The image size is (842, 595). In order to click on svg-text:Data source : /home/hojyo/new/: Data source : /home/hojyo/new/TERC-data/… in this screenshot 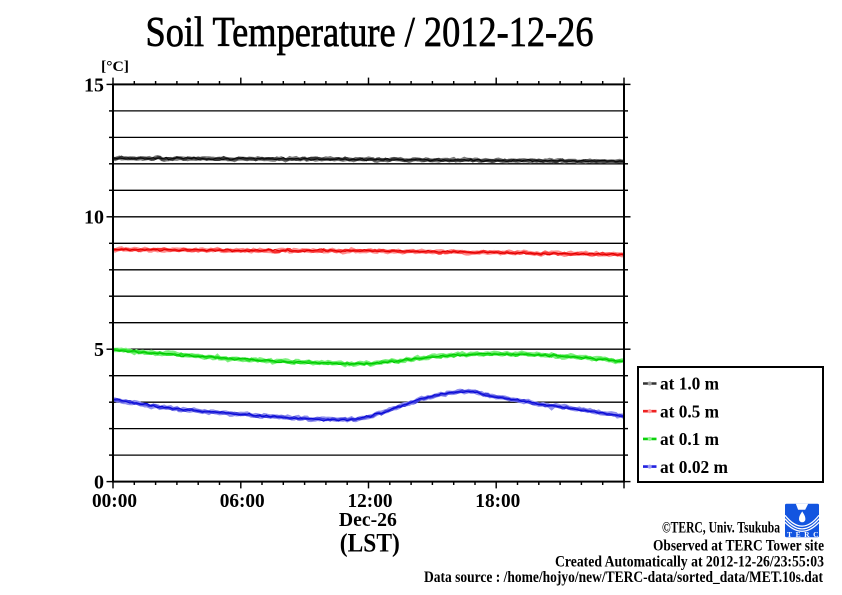, I will do `click(624, 577)`.